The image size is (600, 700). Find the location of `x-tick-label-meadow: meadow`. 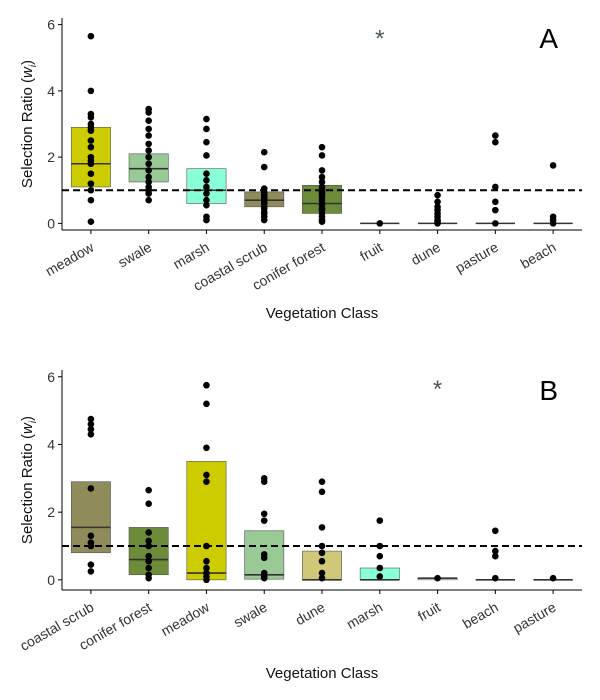

x-tick-label-meadow: meadow is located at coordinates (185, 618).